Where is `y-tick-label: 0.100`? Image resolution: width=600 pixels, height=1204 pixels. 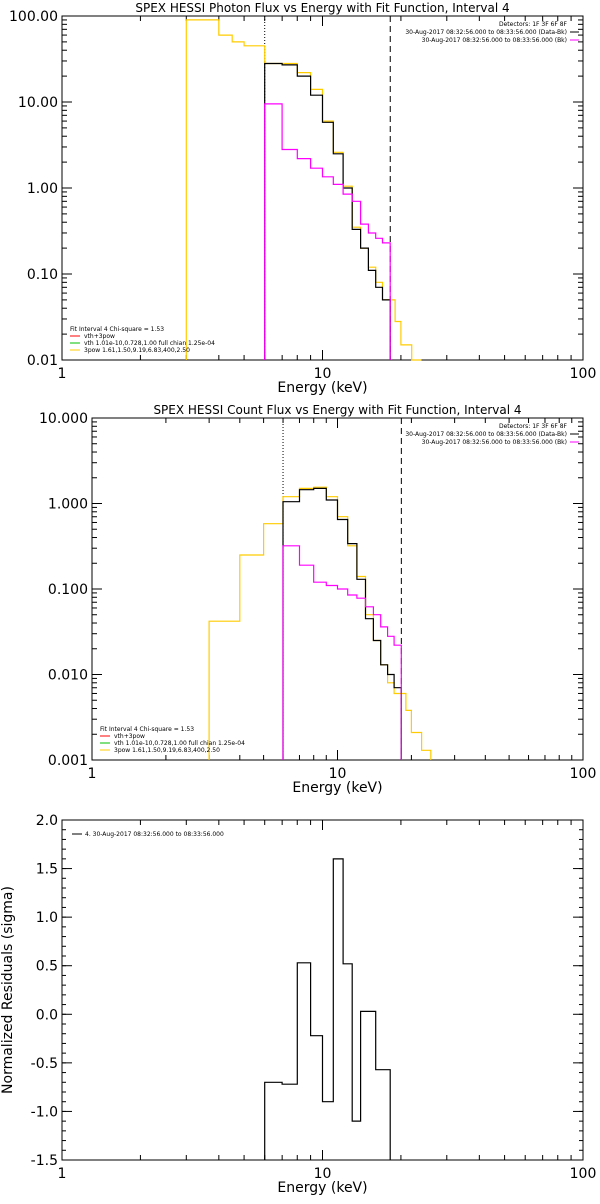 y-tick-label: 0.100 is located at coordinates (68, 590).